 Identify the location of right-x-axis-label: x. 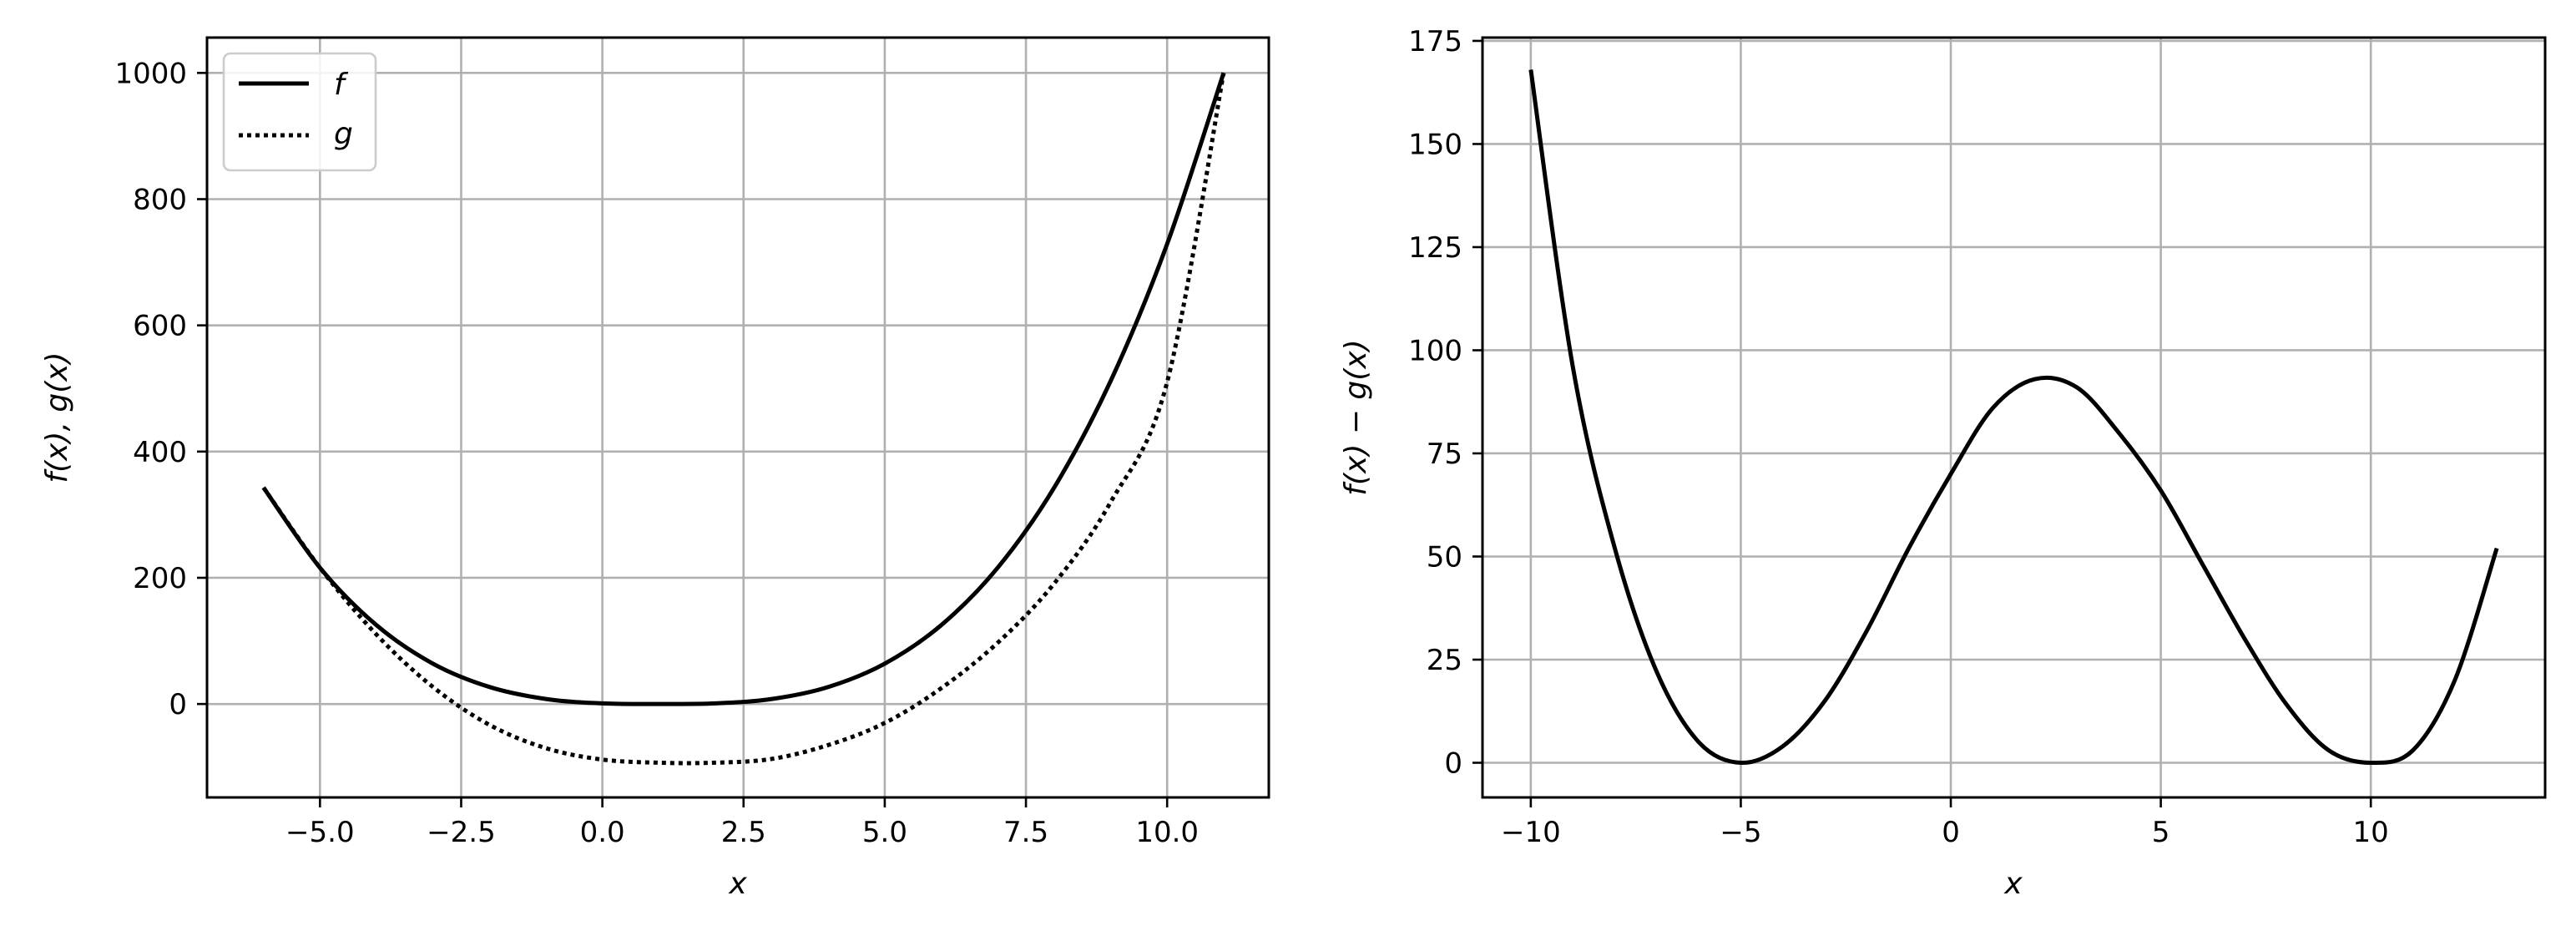
(2013, 884).